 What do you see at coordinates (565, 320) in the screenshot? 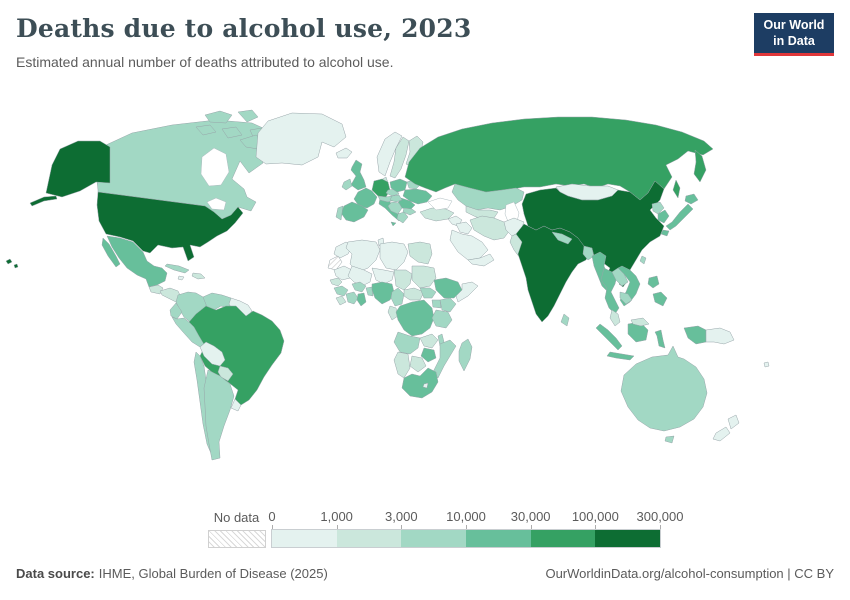
I see `country-sri-lanka` at bounding box center [565, 320].